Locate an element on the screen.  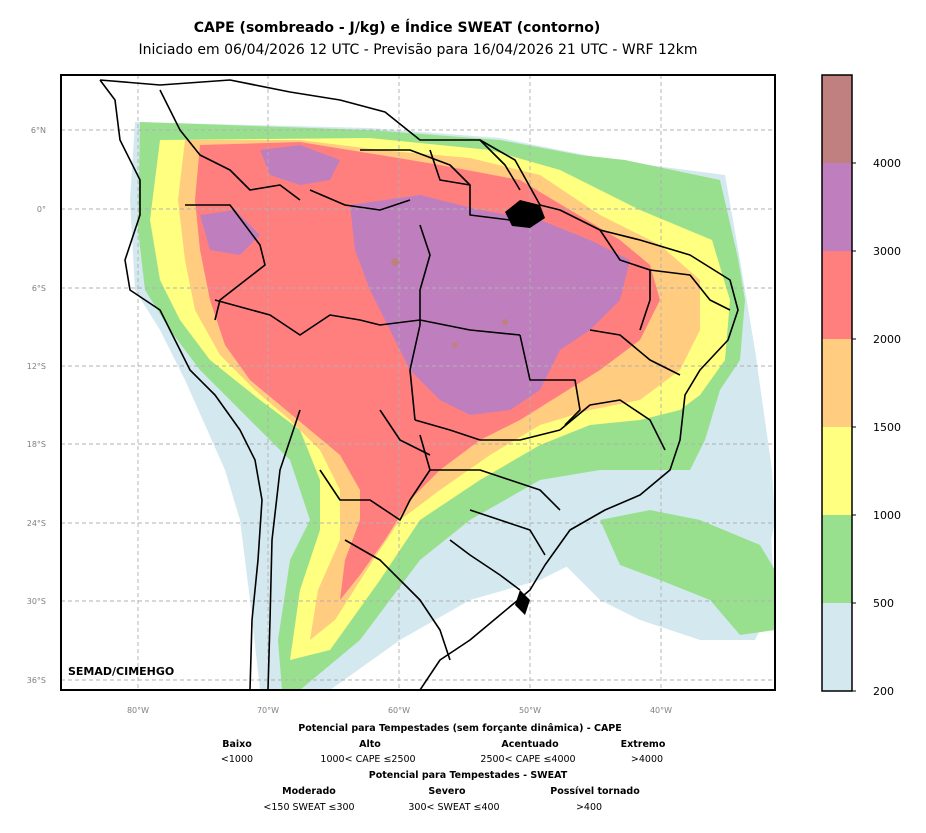
sweat-level-range: <150 SWEAT ≤300 is located at coordinates (308, 807).